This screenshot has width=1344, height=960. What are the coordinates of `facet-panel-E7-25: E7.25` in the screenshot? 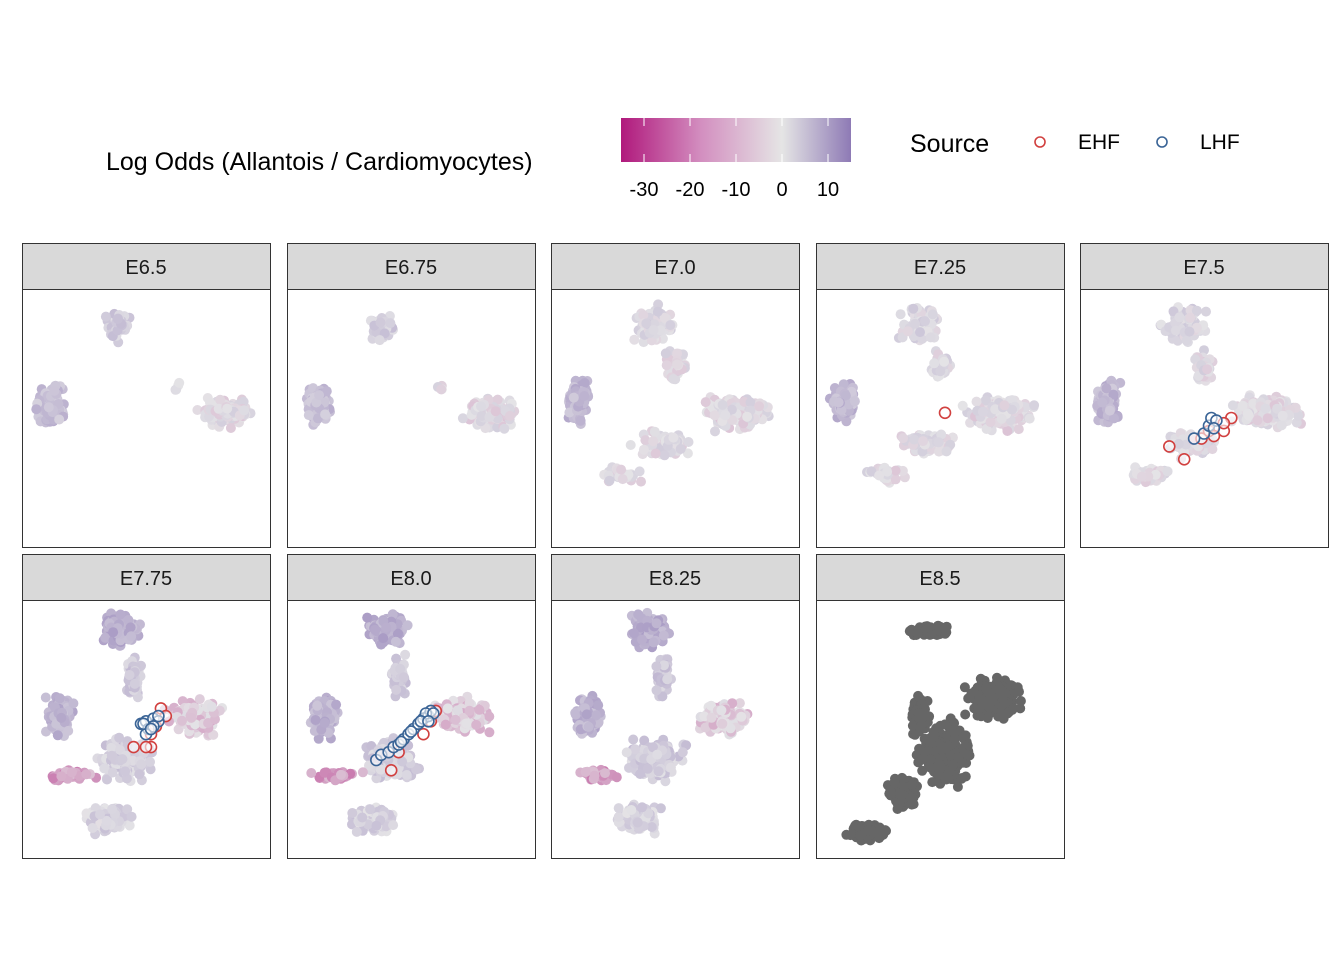 It's located at (940, 395).